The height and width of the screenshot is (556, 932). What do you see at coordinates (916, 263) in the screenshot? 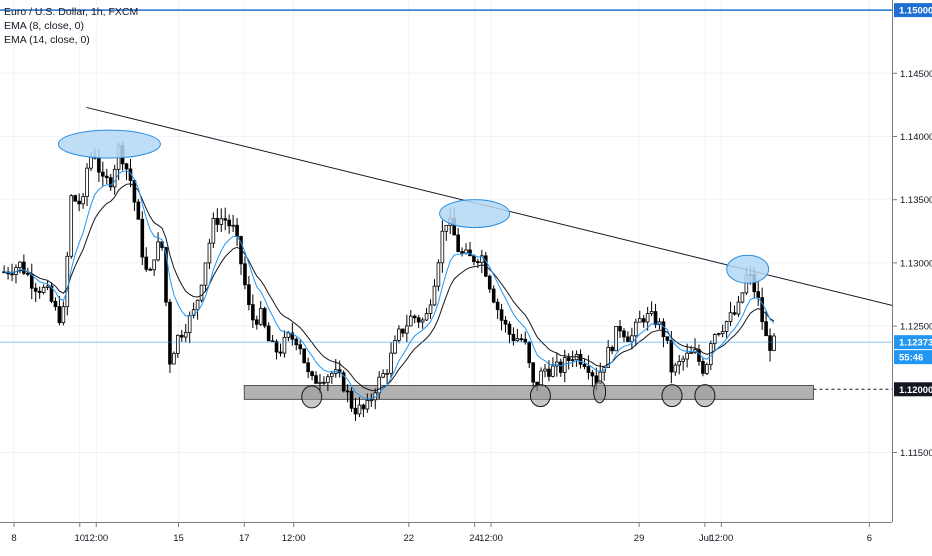
I see `price-tick-label: 1.13000` at bounding box center [916, 263].